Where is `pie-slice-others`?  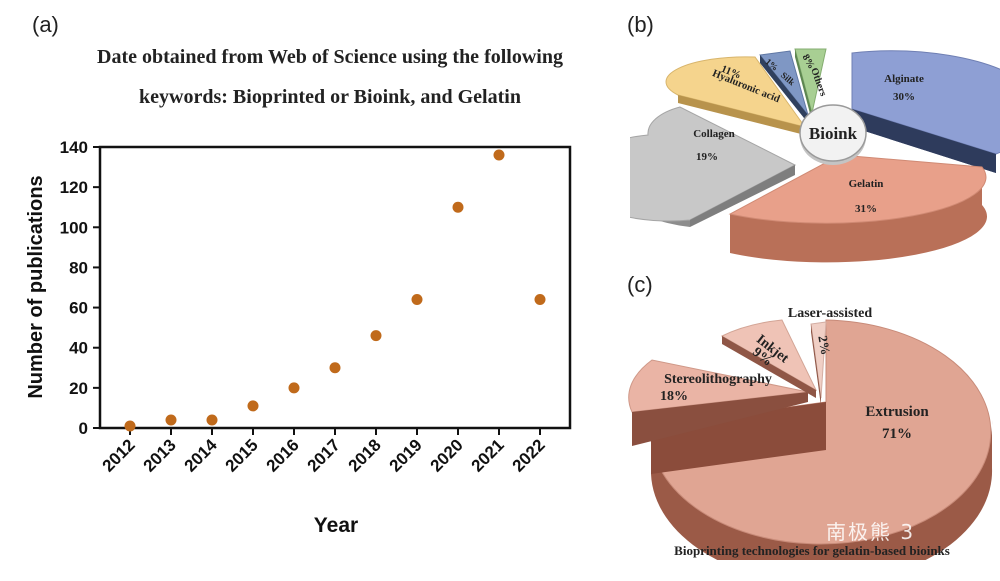 pie-slice-others is located at coordinates (810, 84).